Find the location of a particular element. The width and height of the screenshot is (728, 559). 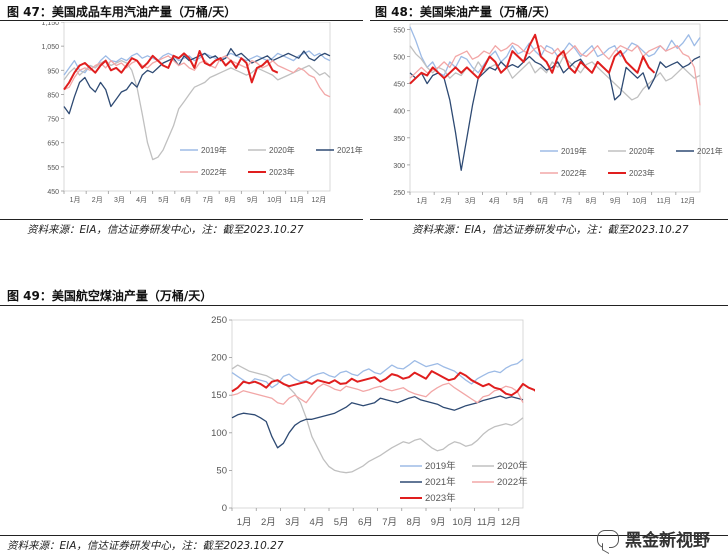

figure-47-top-rule is located at coordinates (181, 20).